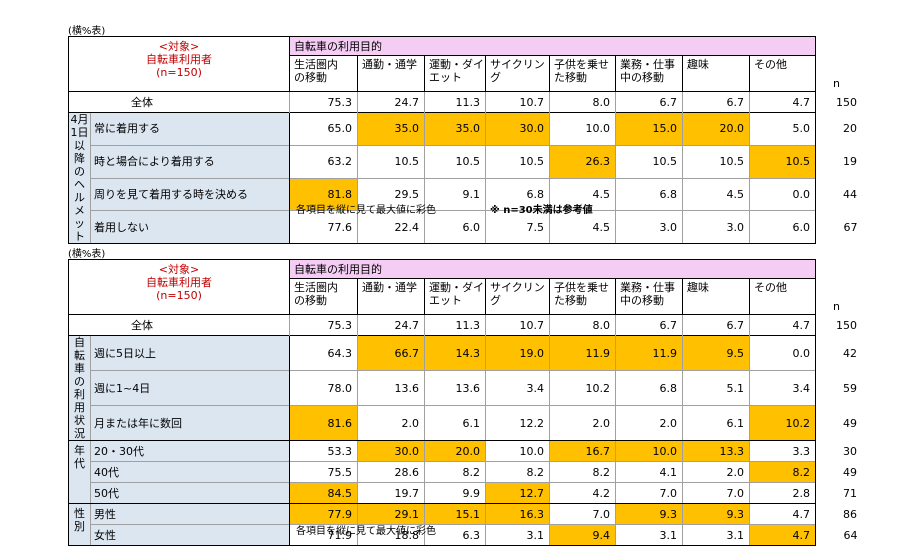 This screenshot has height=558, width=900. Describe the element at coordinates (649, 472) in the screenshot. I see `table-cell: 4.1` at that location.